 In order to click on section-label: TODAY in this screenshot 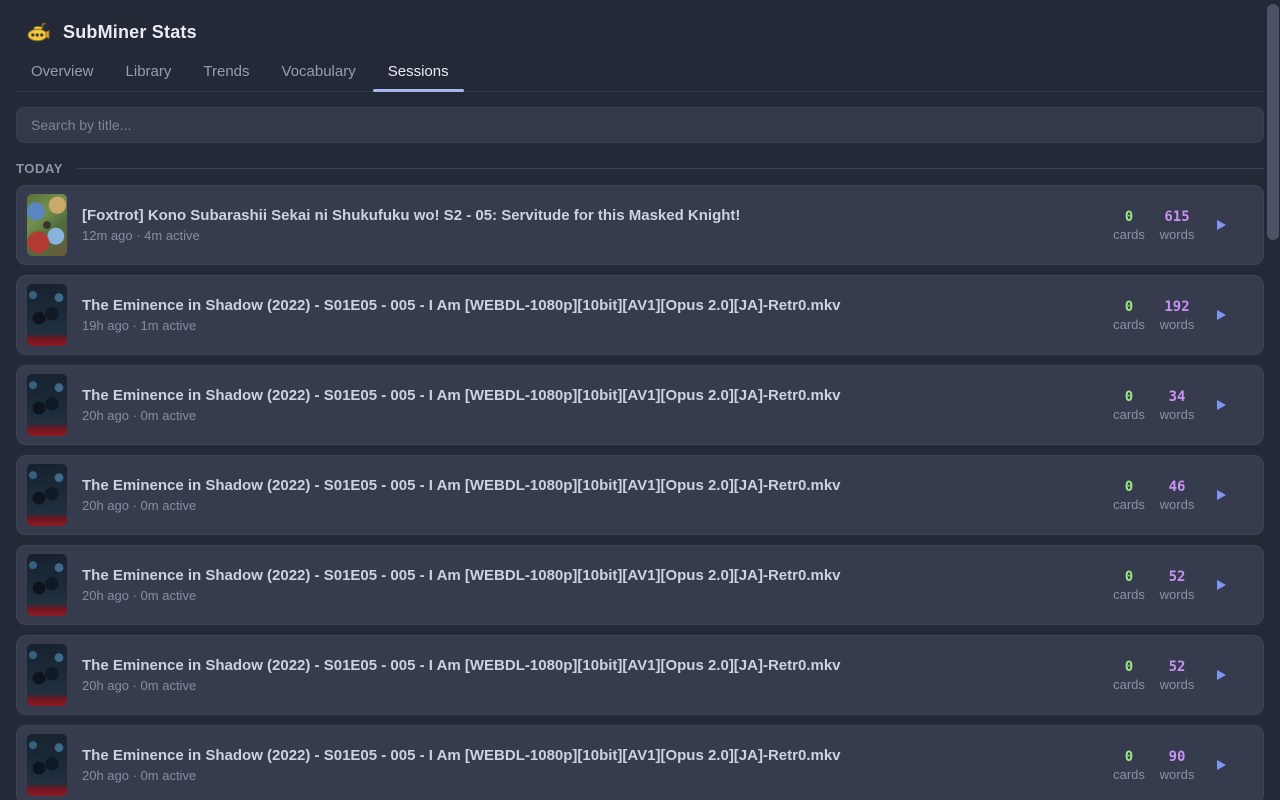, I will do `click(40, 168)`.